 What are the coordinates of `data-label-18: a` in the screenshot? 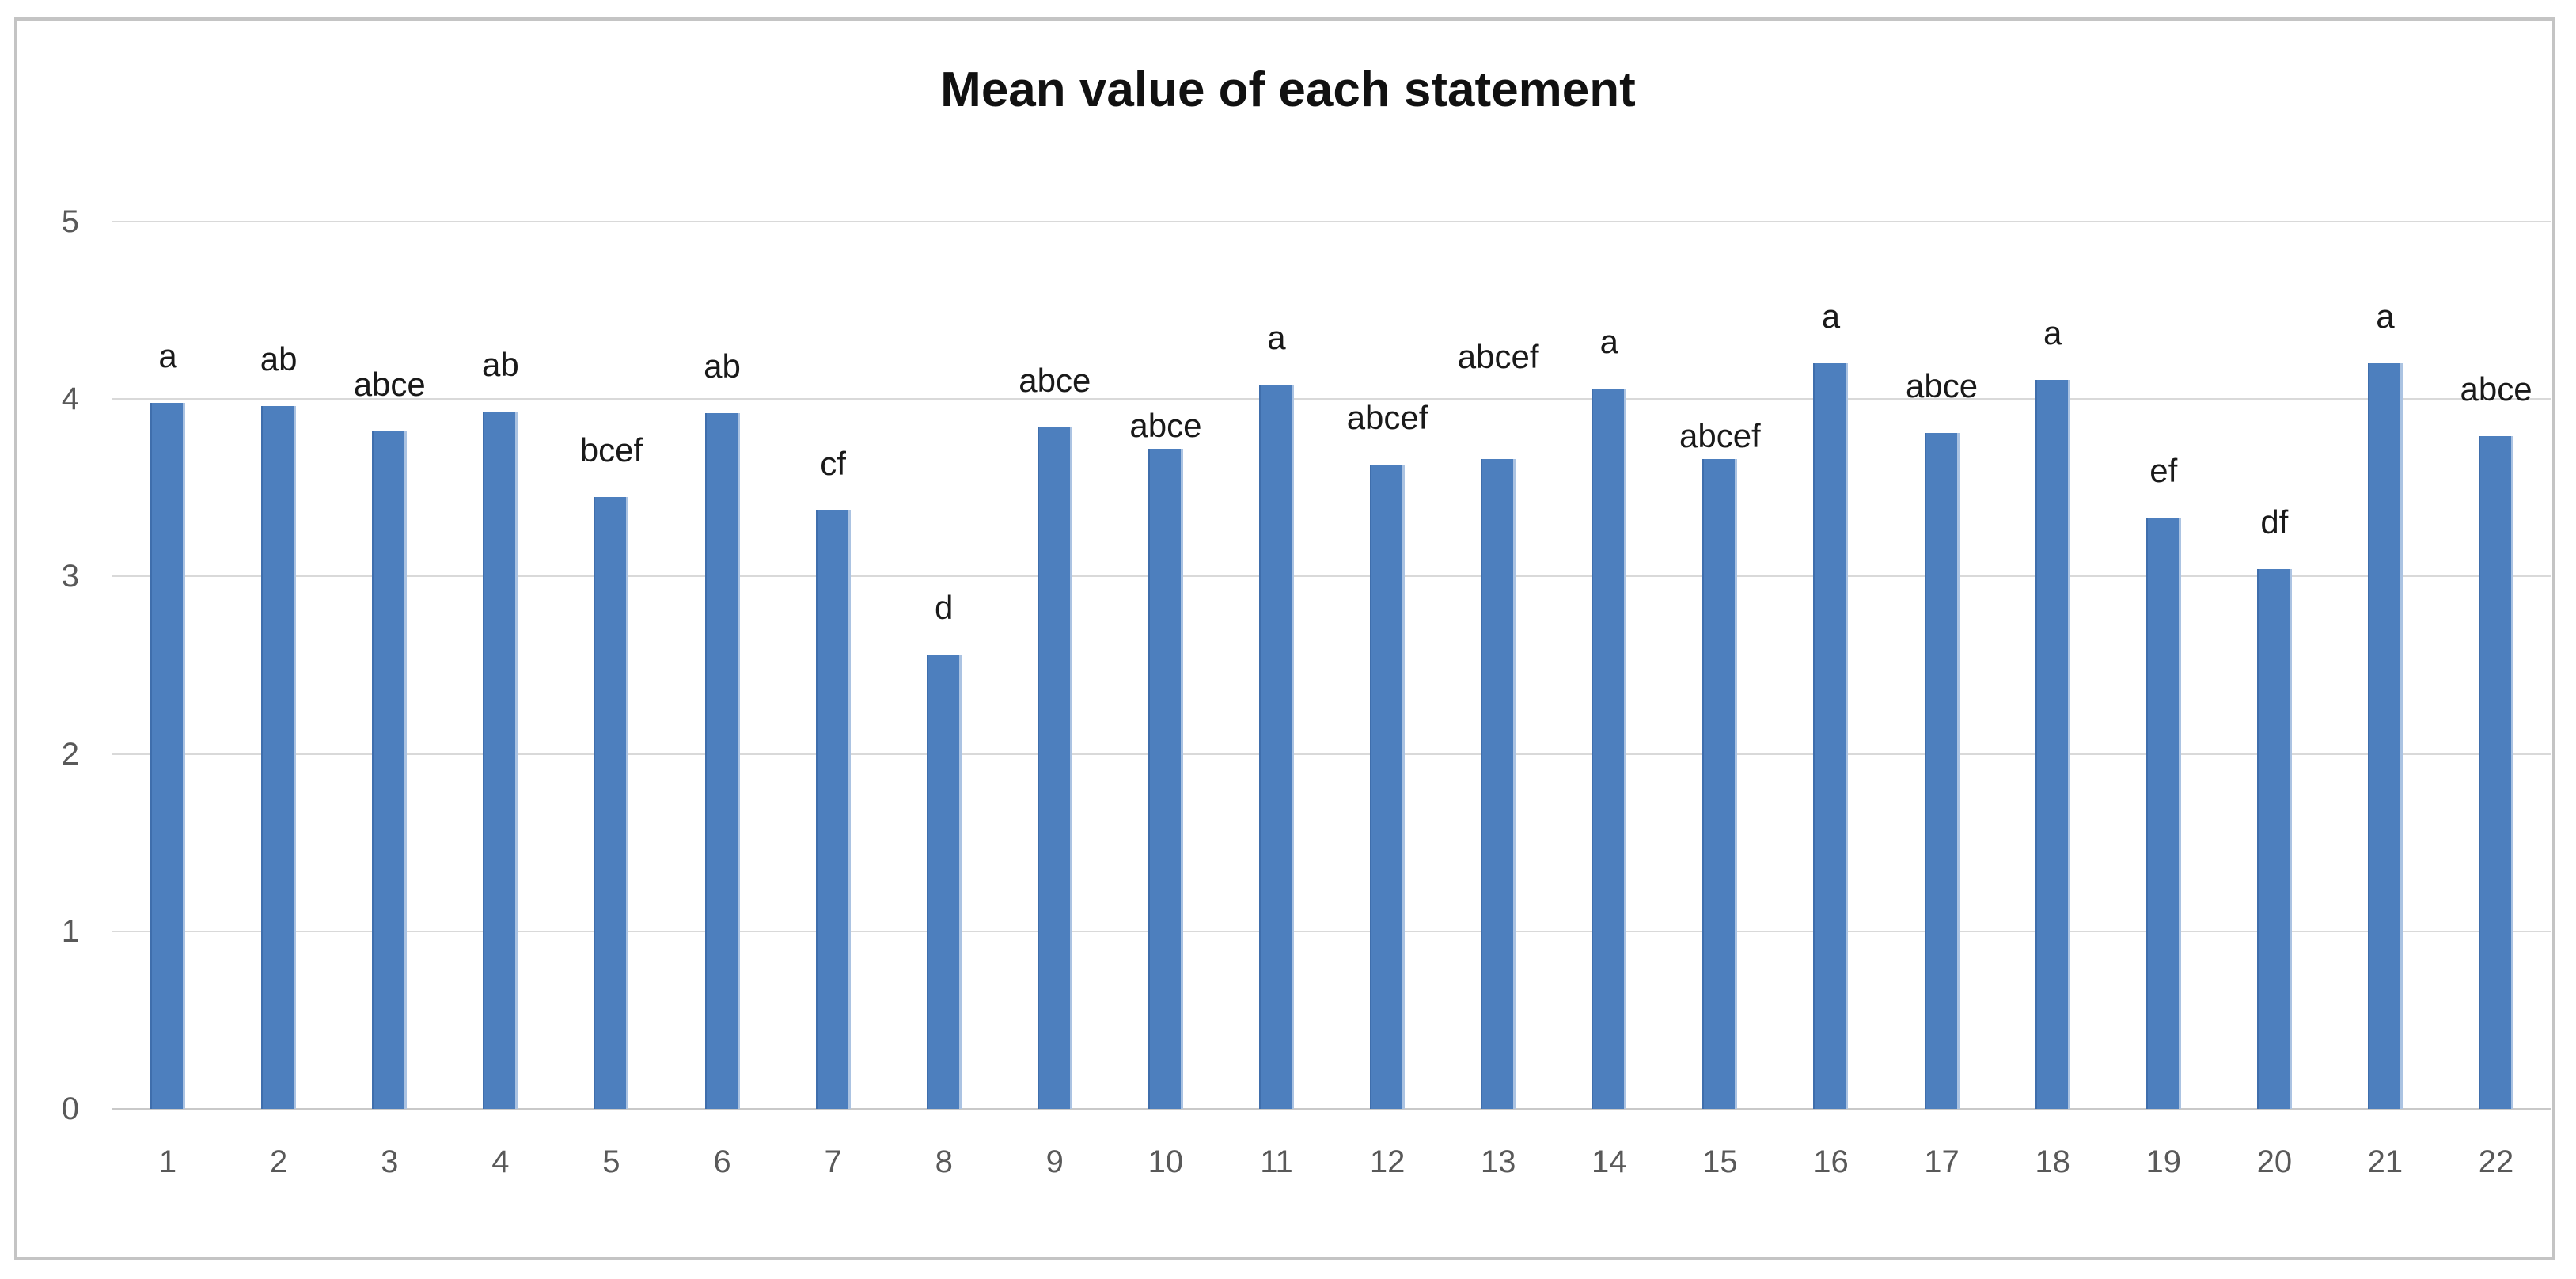 It's located at (2052, 332).